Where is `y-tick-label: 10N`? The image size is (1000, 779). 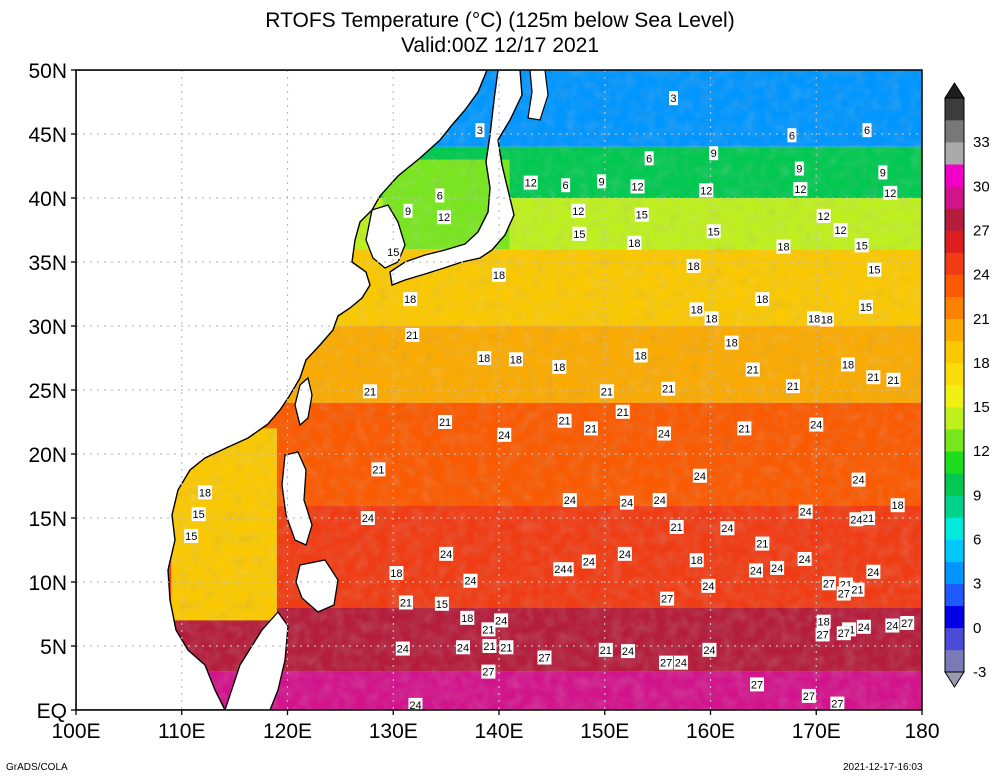 y-tick-label: 10N is located at coordinates (47, 583).